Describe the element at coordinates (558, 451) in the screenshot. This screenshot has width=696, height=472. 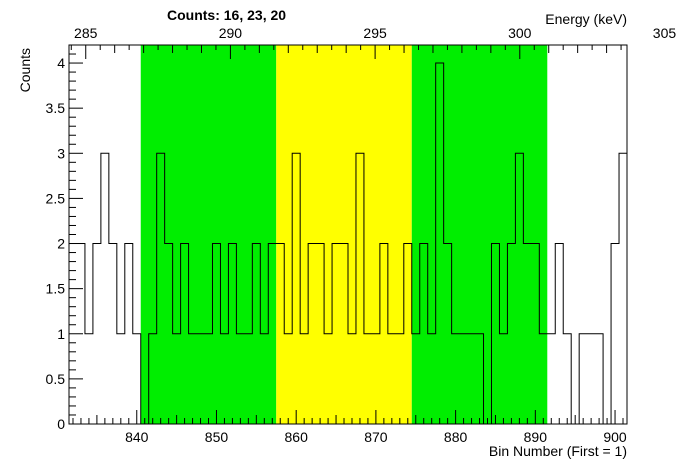
I see `x-axis-title: Bin Number (First = 1)` at that location.